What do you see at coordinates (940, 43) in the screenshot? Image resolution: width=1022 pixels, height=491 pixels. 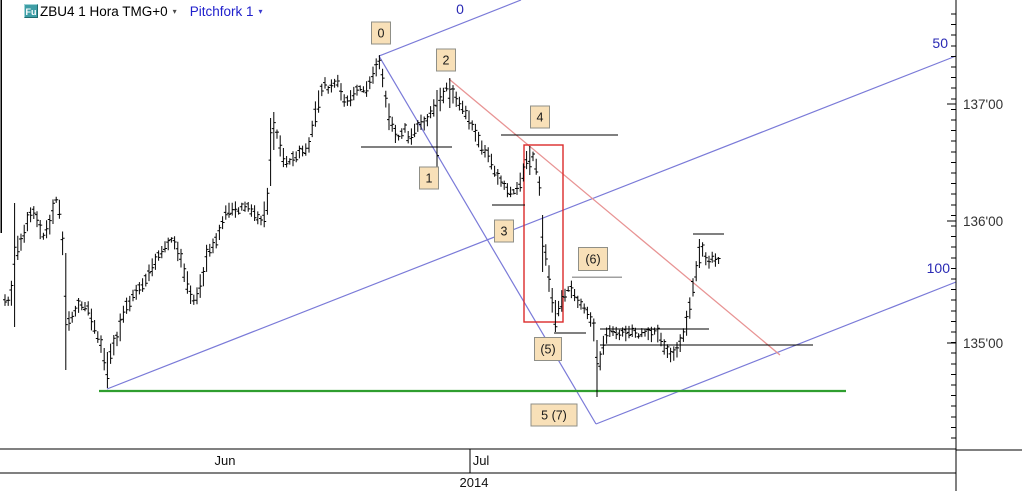 I see `pitchfork-level-label-50: 50` at bounding box center [940, 43].